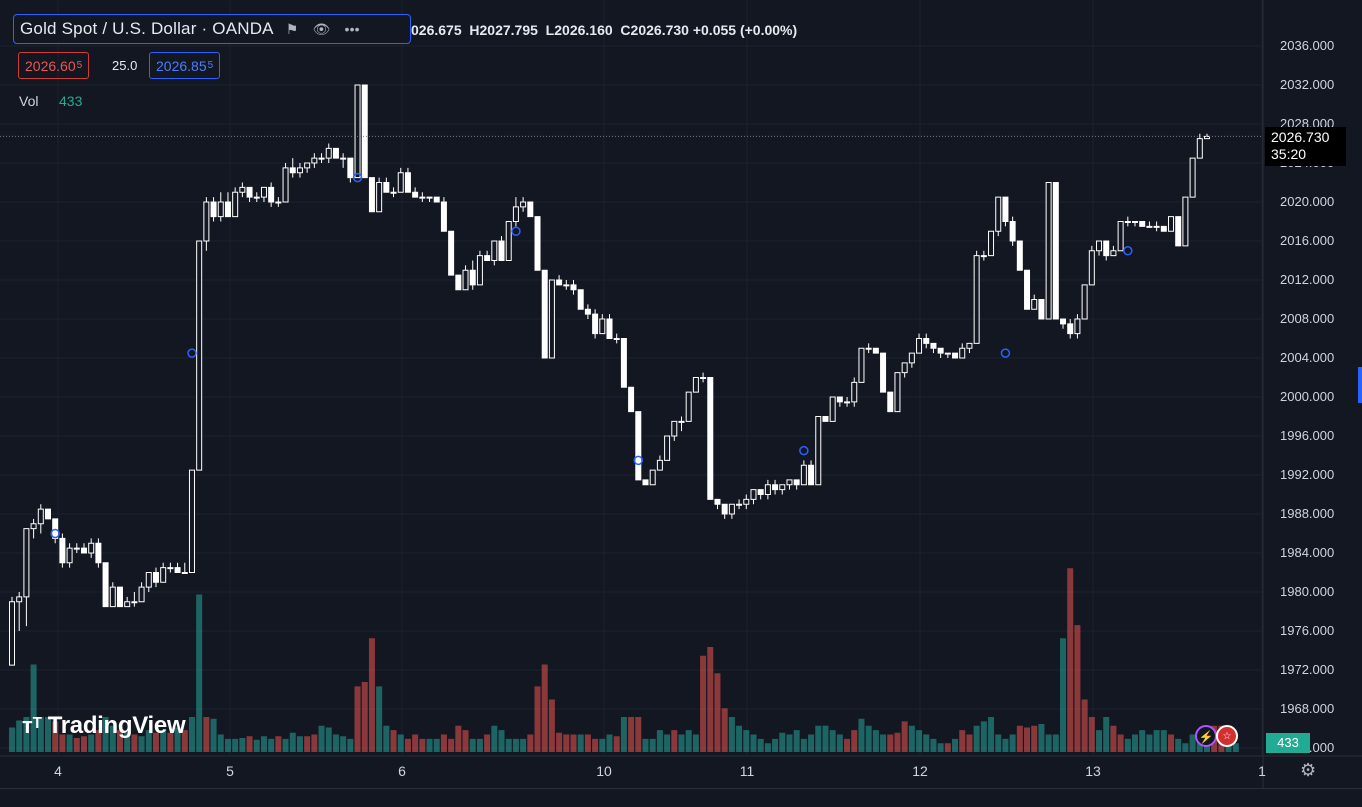 The width and height of the screenshot is (1362, 807). Describe the element at coordinates (352, 29) in the screenshot. I see `more-icon: •••` at that location.